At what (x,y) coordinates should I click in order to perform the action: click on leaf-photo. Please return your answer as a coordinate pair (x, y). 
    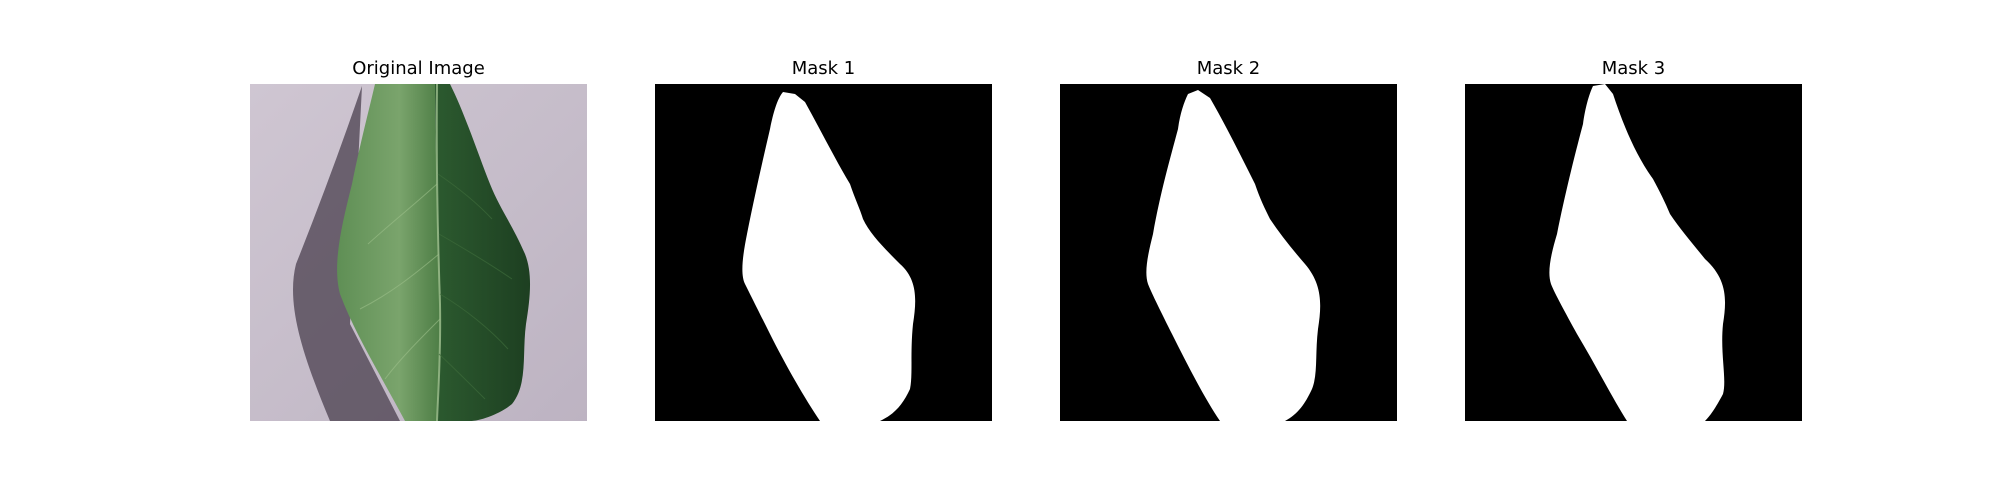
    Looking at the image, I should click on (418, 252).